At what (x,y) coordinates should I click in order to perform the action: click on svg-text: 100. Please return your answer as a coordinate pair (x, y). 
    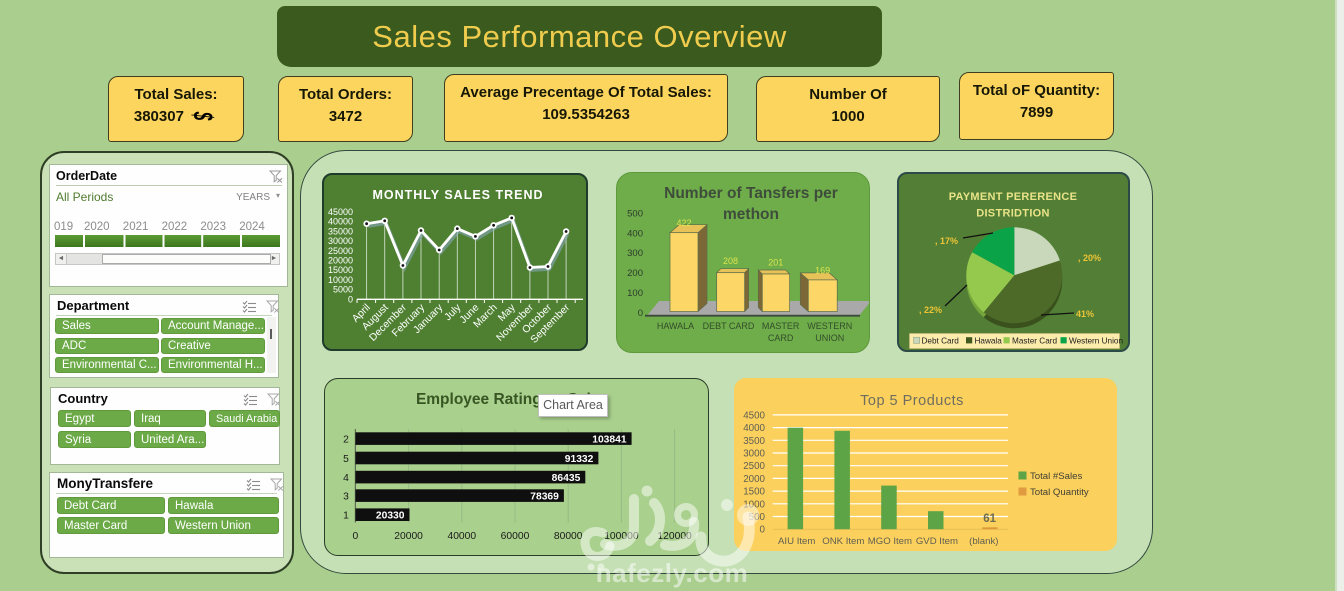
    Looking at the image, I should click on (635, 293).